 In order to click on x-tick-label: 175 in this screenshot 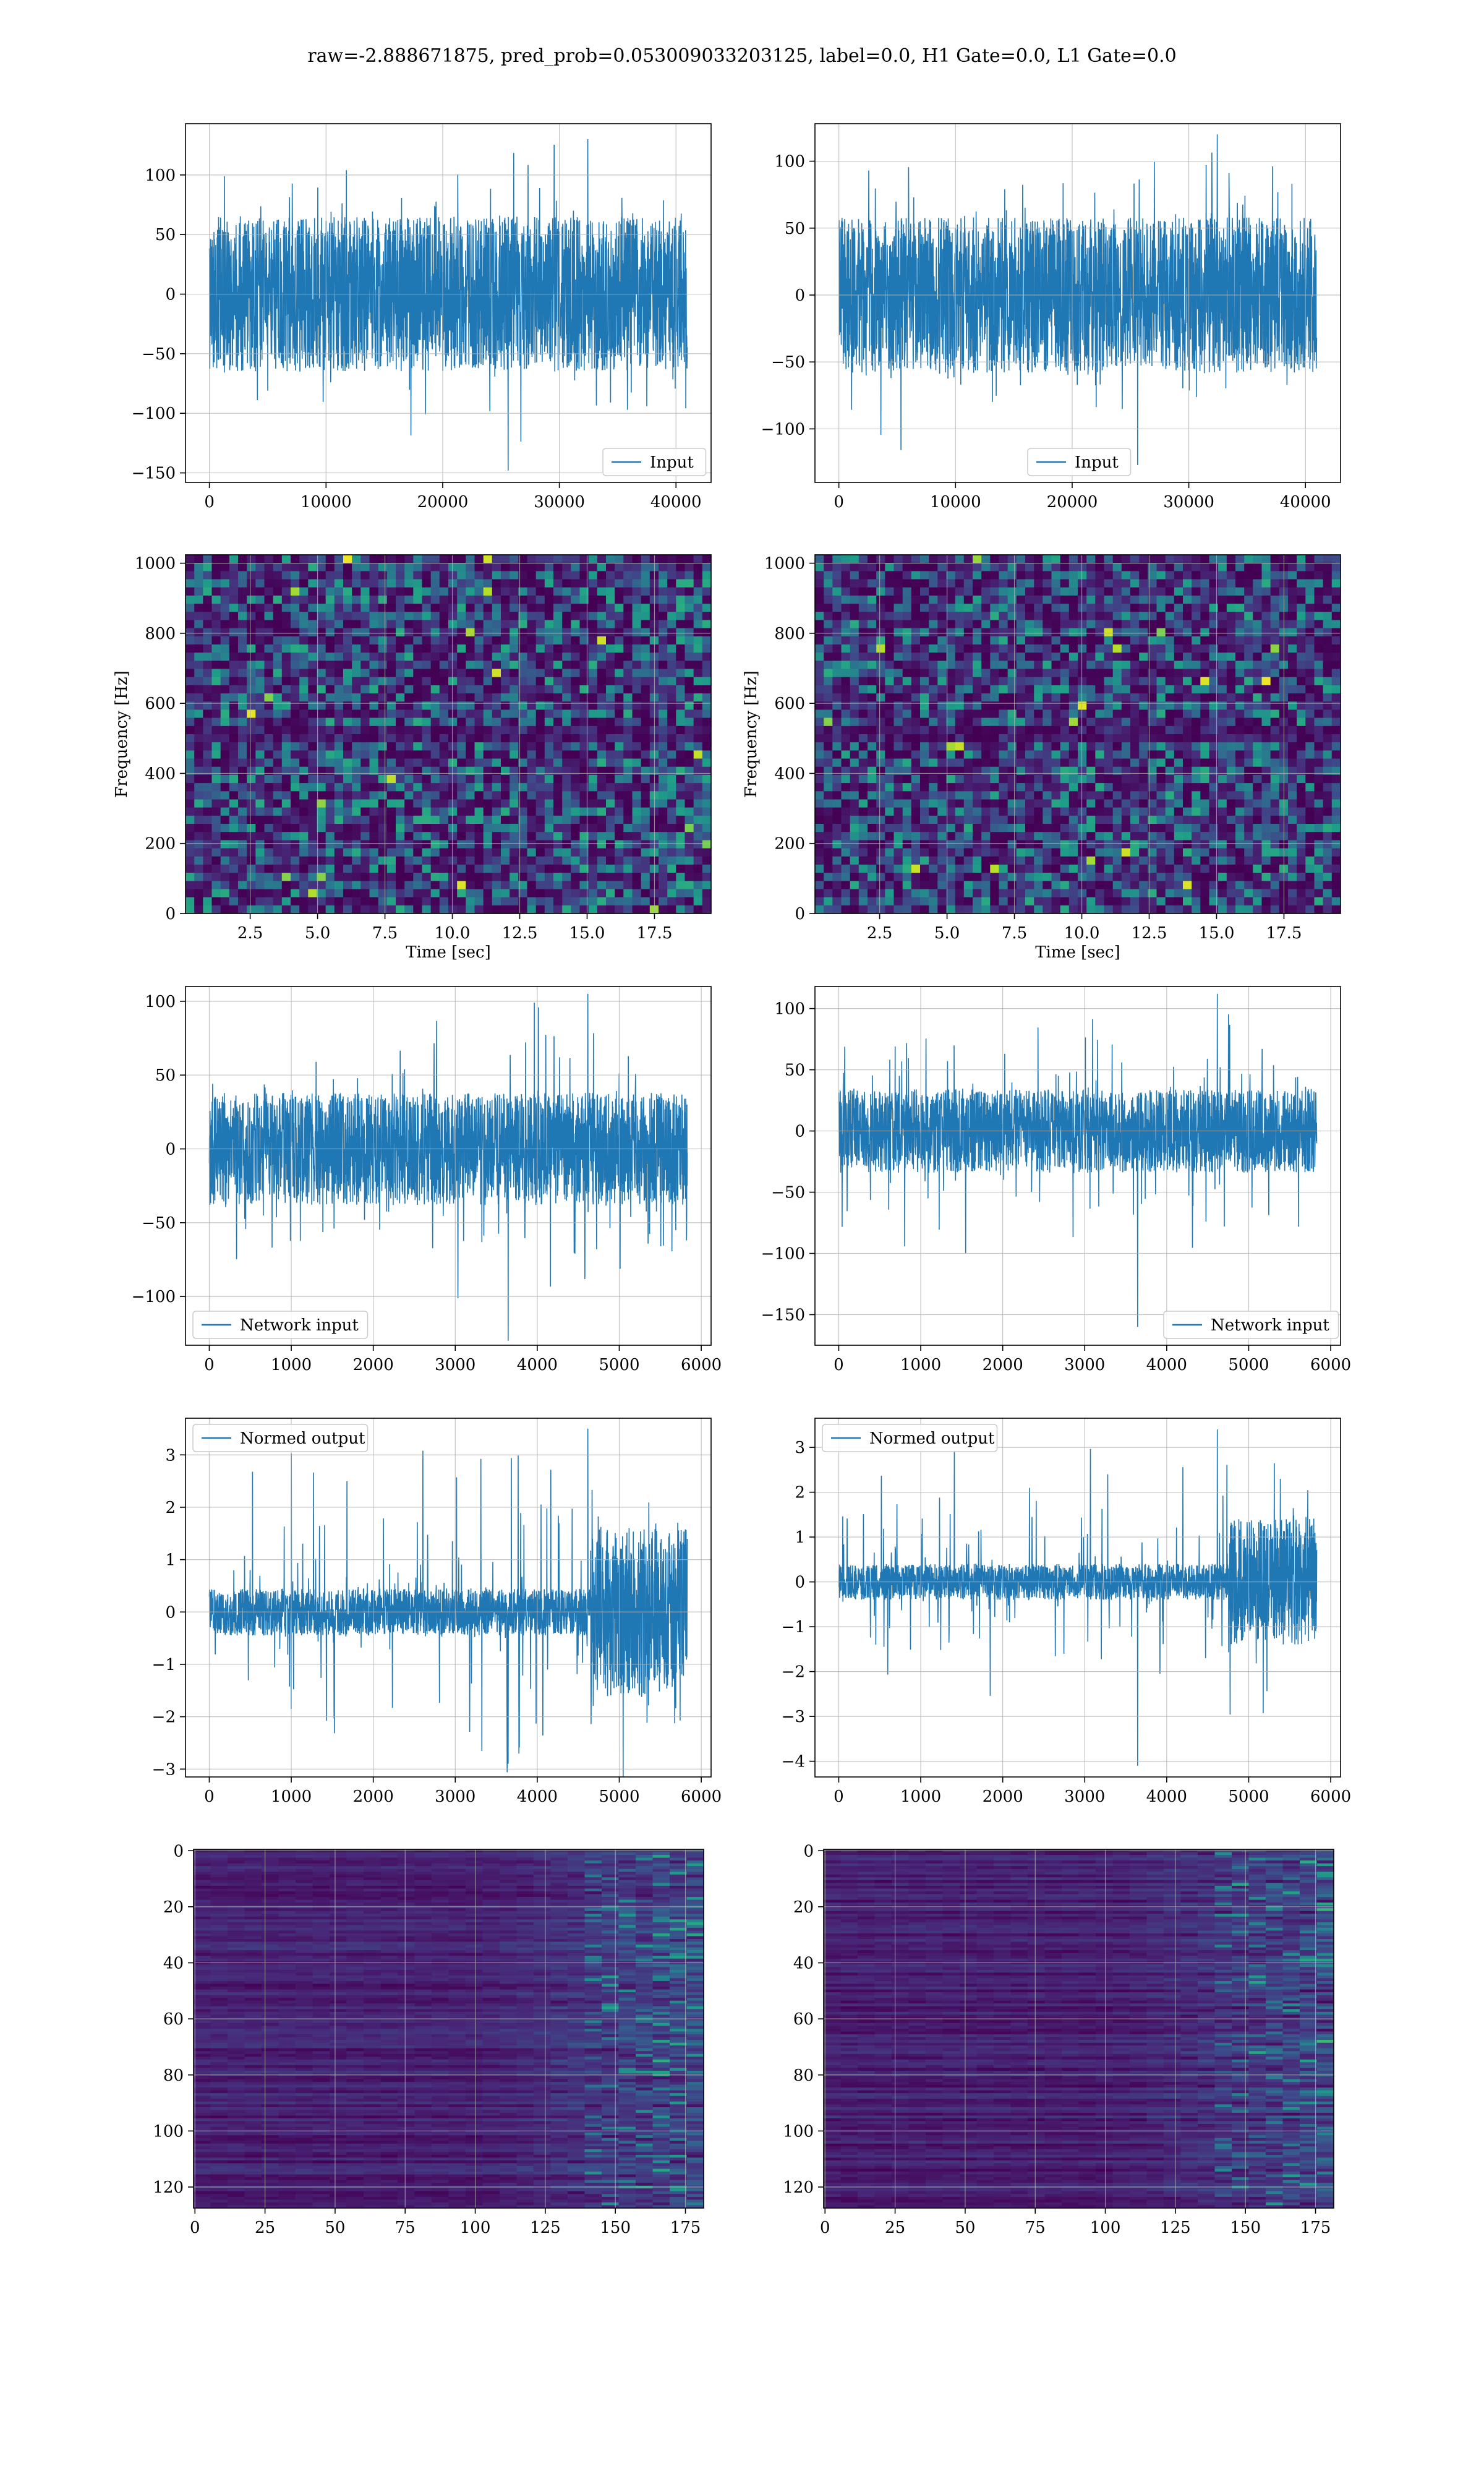, I will do `click(685, 2228)`.